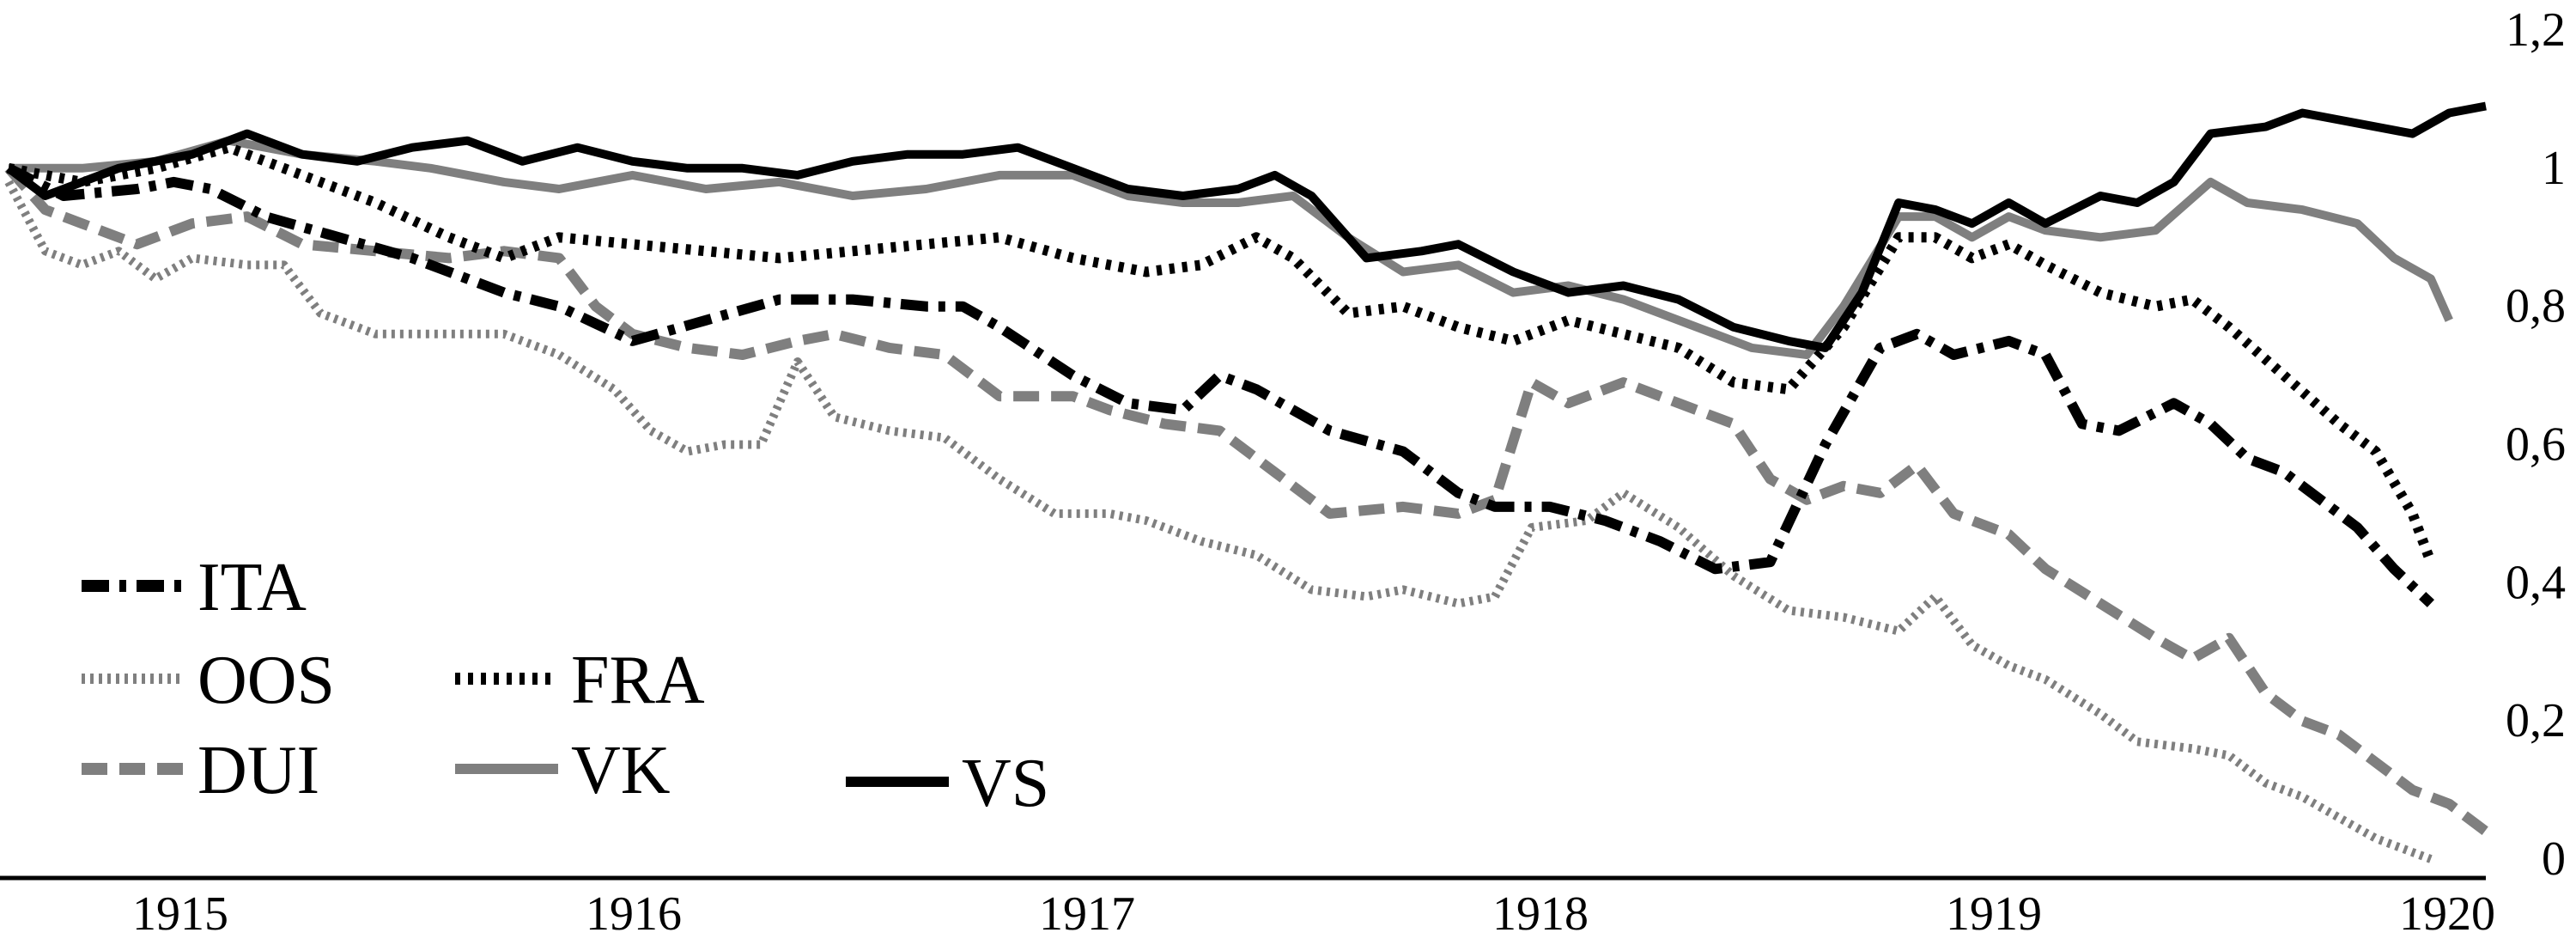 Image resolution: width=2576 pixels, height=945 pixels. What do you see at coordinates (2536, 306) in the screenshot?
I see `y-tick-label: 0,8` at bounding box center [2536, 306].